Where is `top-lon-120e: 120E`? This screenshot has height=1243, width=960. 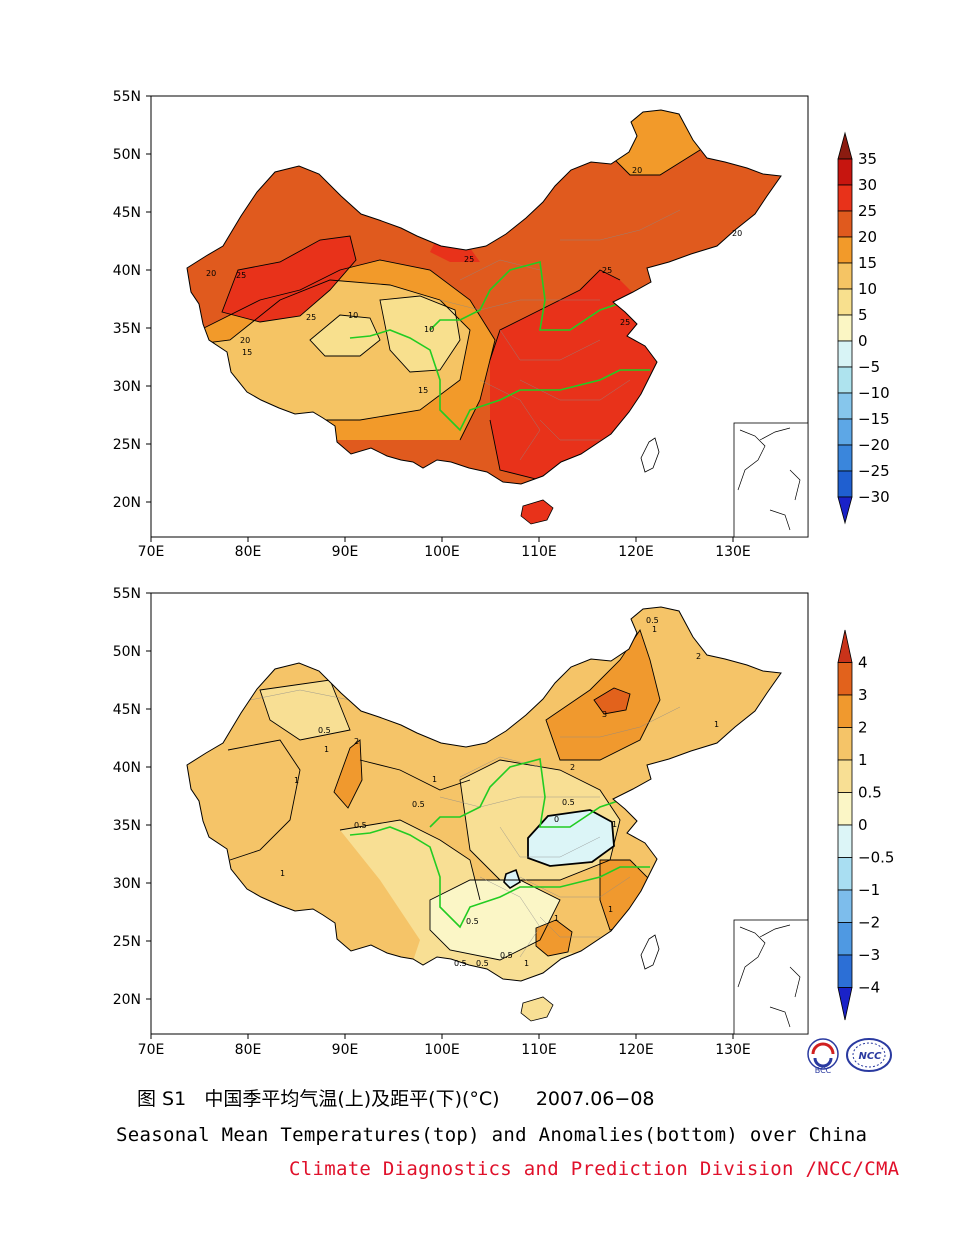 top-lon-120e: 120E is located at coordinates (636, 552).